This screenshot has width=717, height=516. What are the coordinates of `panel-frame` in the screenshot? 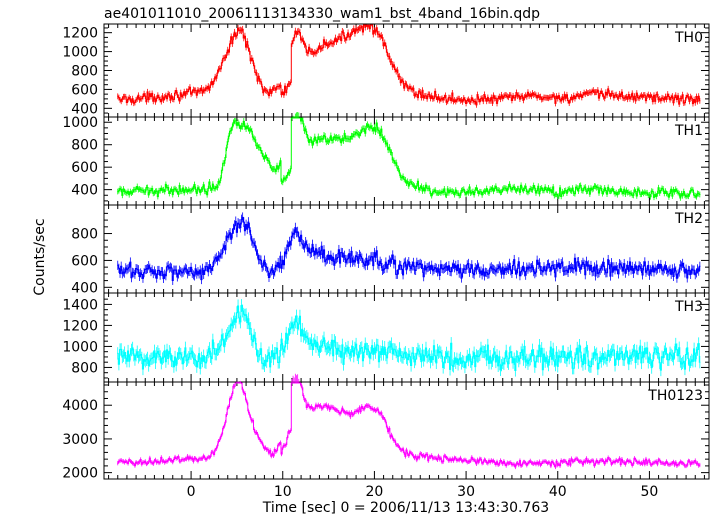 It's located at (406, 337).